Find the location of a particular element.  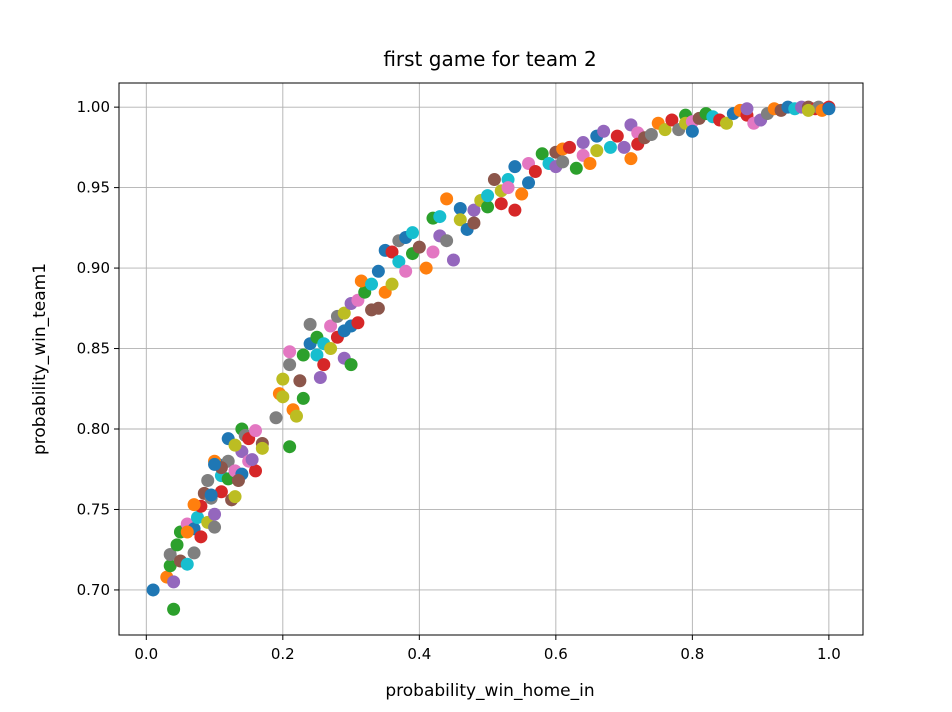

x-tick-label: 0.8 is located at coordinates (692, 654).